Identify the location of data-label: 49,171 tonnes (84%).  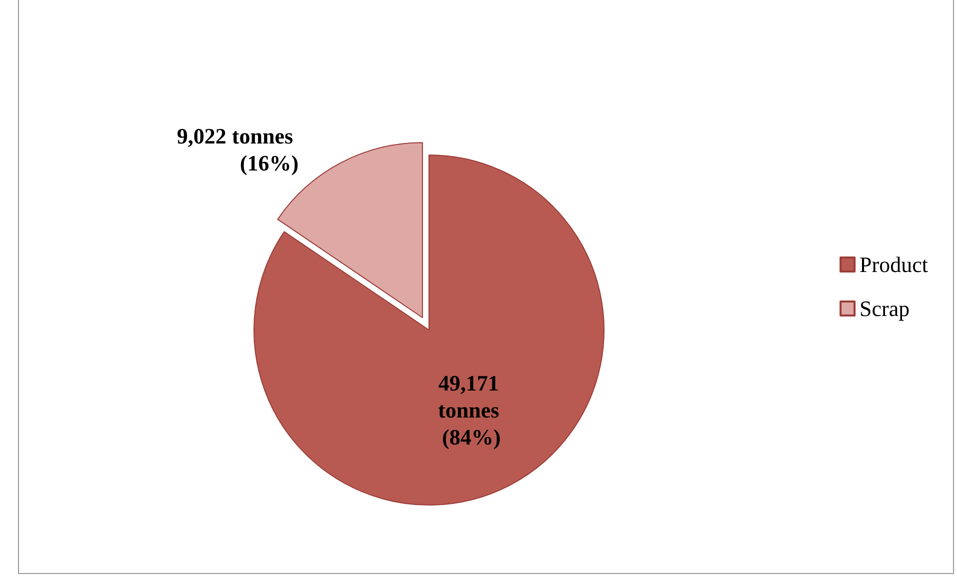
(471, 410).